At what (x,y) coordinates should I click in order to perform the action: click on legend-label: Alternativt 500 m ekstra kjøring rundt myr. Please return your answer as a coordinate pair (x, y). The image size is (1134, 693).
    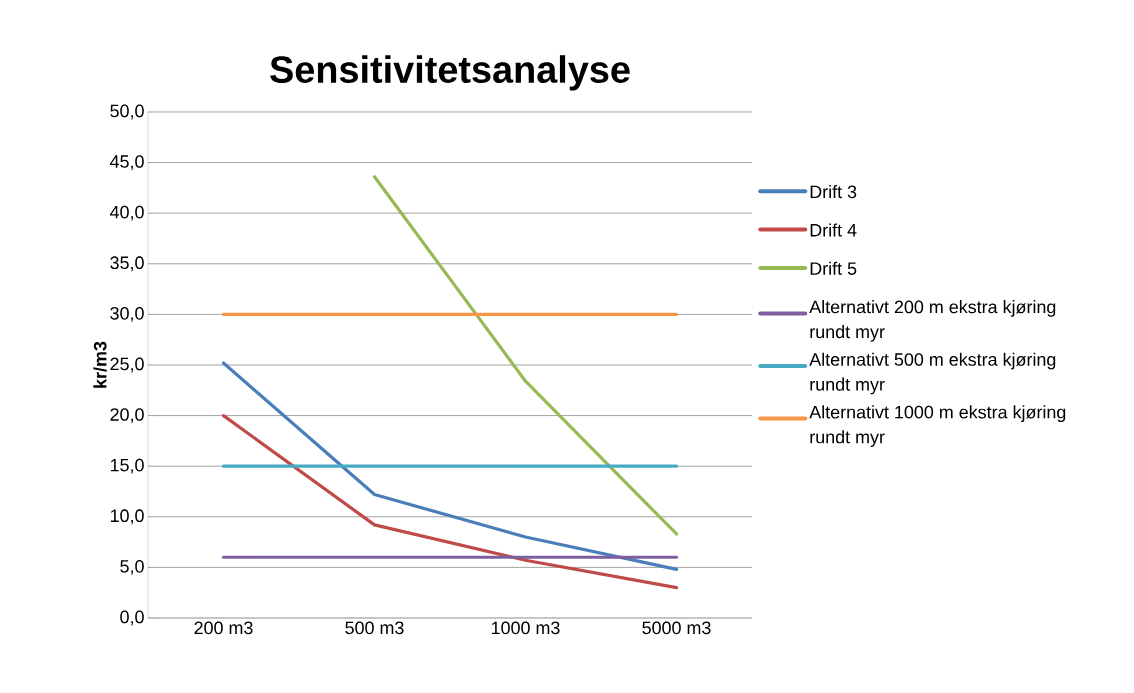
    Looking at the image, I should click on (932, 373).